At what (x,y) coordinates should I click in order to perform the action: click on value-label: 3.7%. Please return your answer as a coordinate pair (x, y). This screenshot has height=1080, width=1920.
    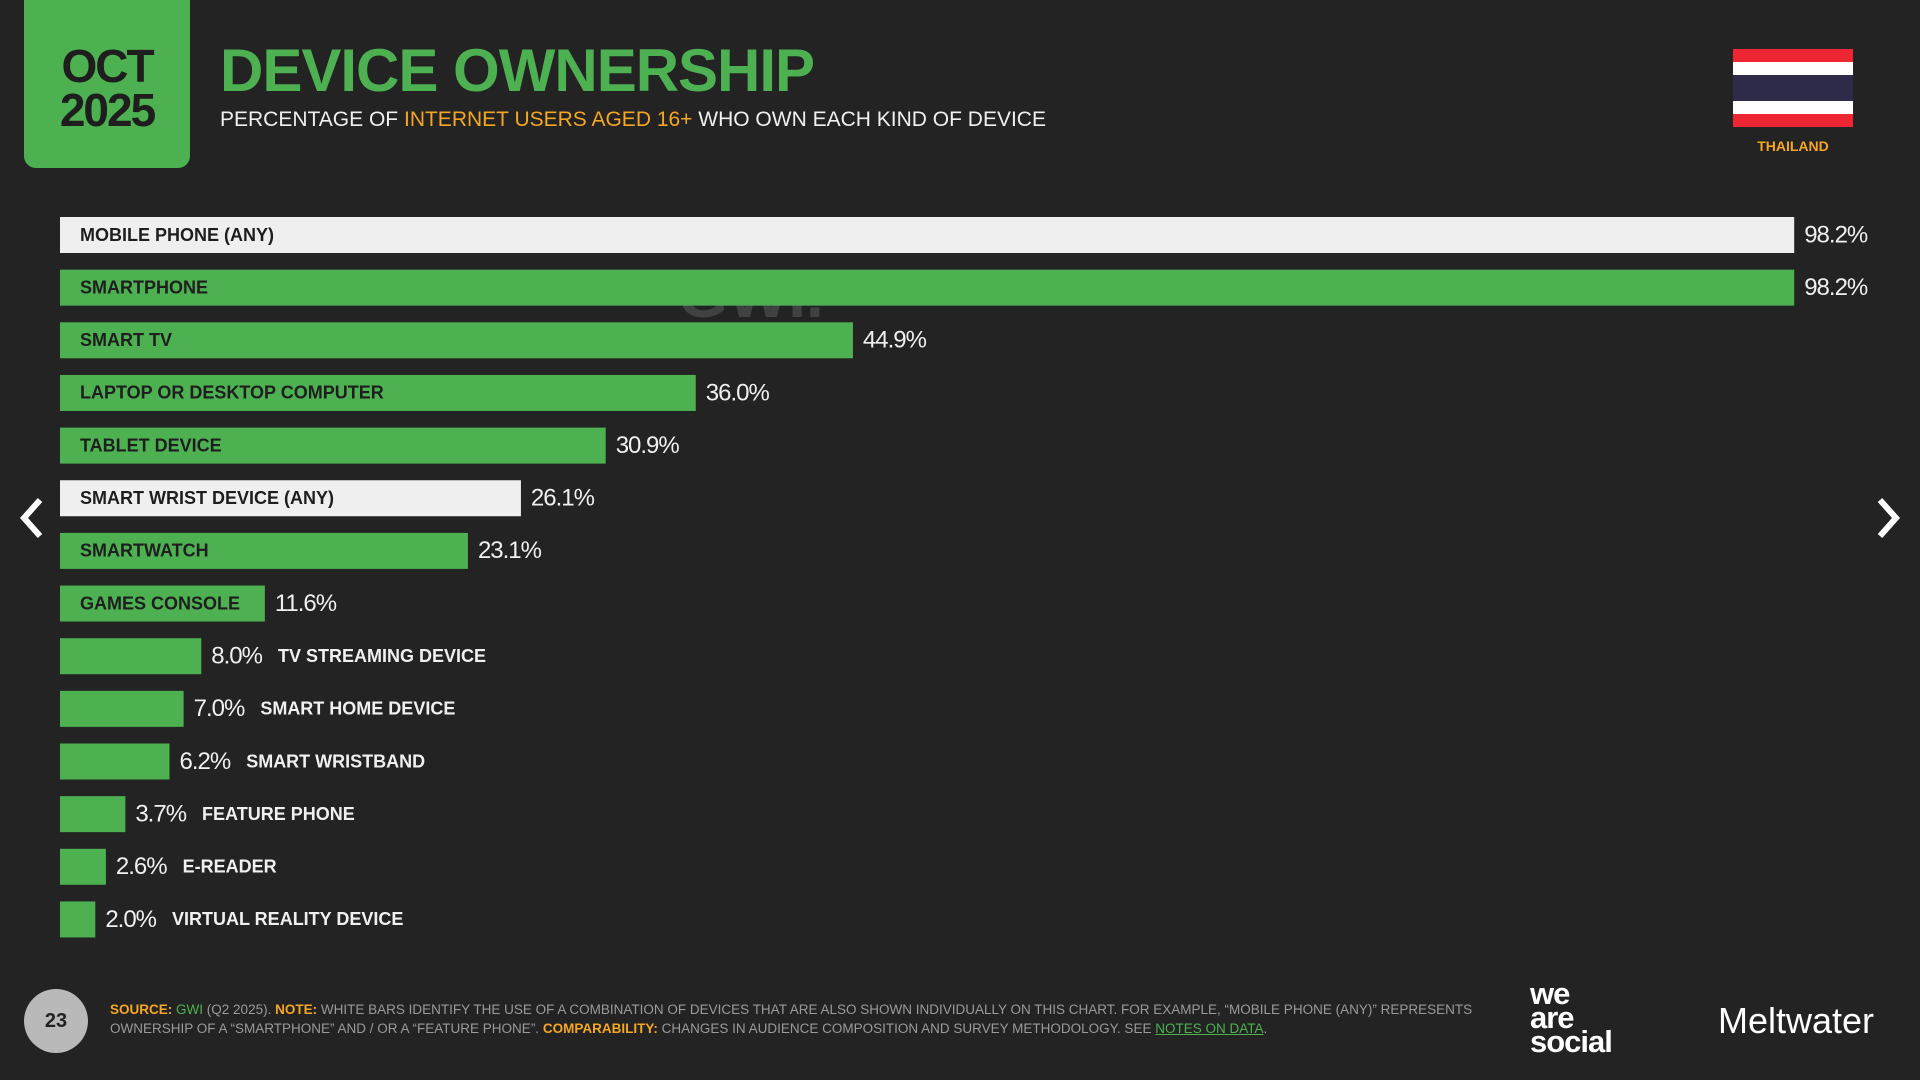
    Looking at the image, I should click on (160, 813).